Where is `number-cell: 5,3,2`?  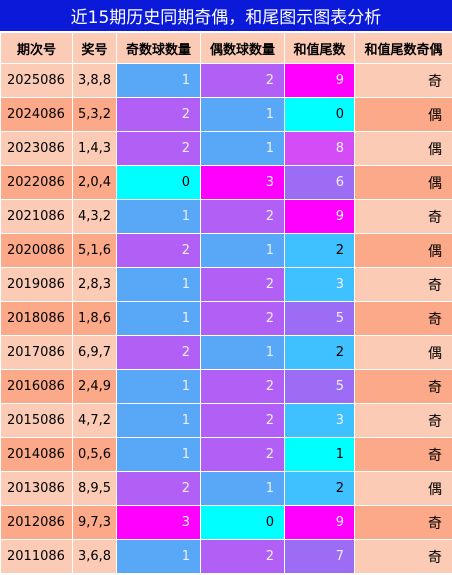 number-cell: 5,3,2 is located at coordinates (94, 114).